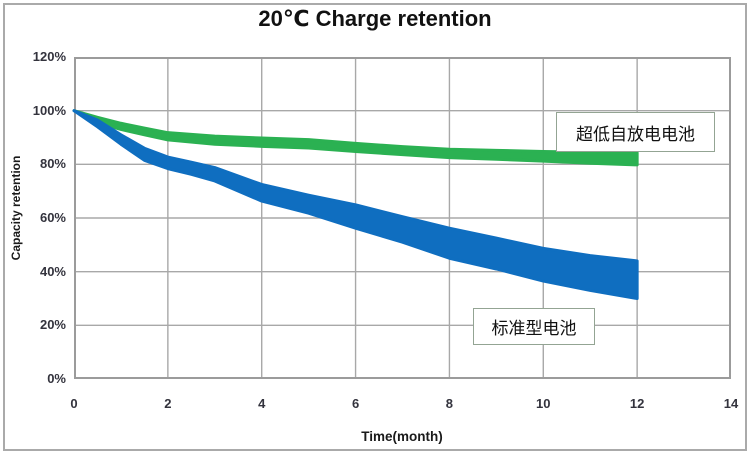 The width and height of the screenshot is (750, 454). What do you see at coordinates (52, 271) in the screenshot?
I see `y-tick-label: 40%` at bounding box center [52, 271].